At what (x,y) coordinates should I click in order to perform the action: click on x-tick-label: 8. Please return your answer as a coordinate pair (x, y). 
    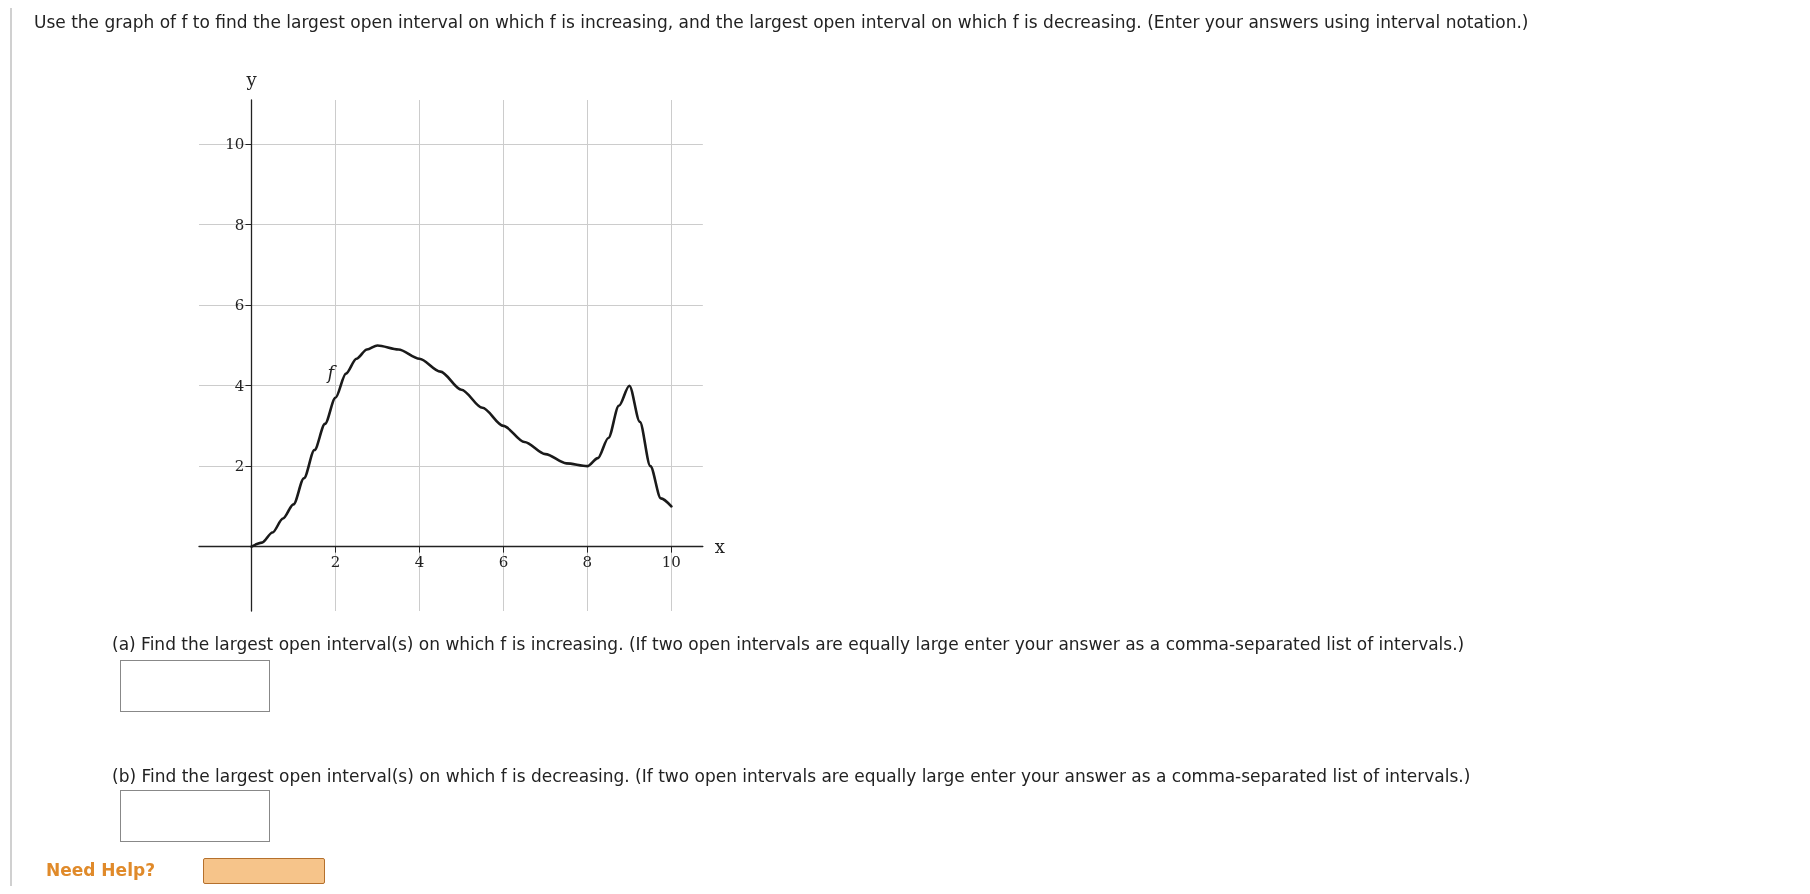
    Looking at the image, I should click on (587, 562).